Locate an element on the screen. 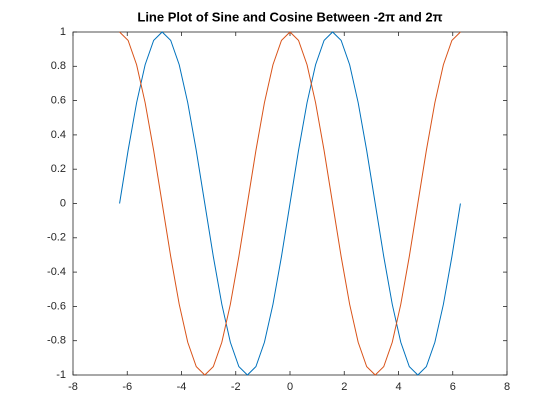 Image resolution: width=560 pixels, height=420 pixels. y-tick-label: 0.2 is located at coordinates (58, 169).